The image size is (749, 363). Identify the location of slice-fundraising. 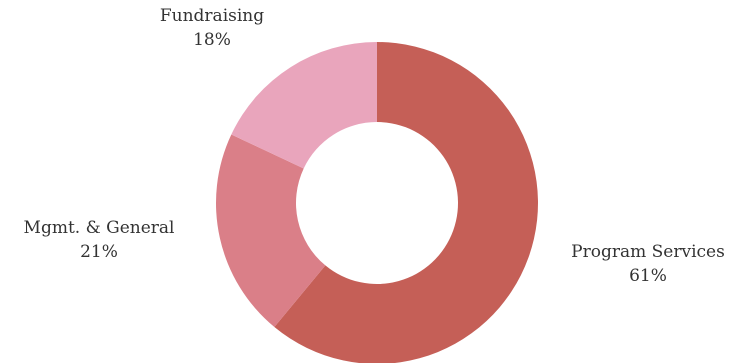
(304, 105).